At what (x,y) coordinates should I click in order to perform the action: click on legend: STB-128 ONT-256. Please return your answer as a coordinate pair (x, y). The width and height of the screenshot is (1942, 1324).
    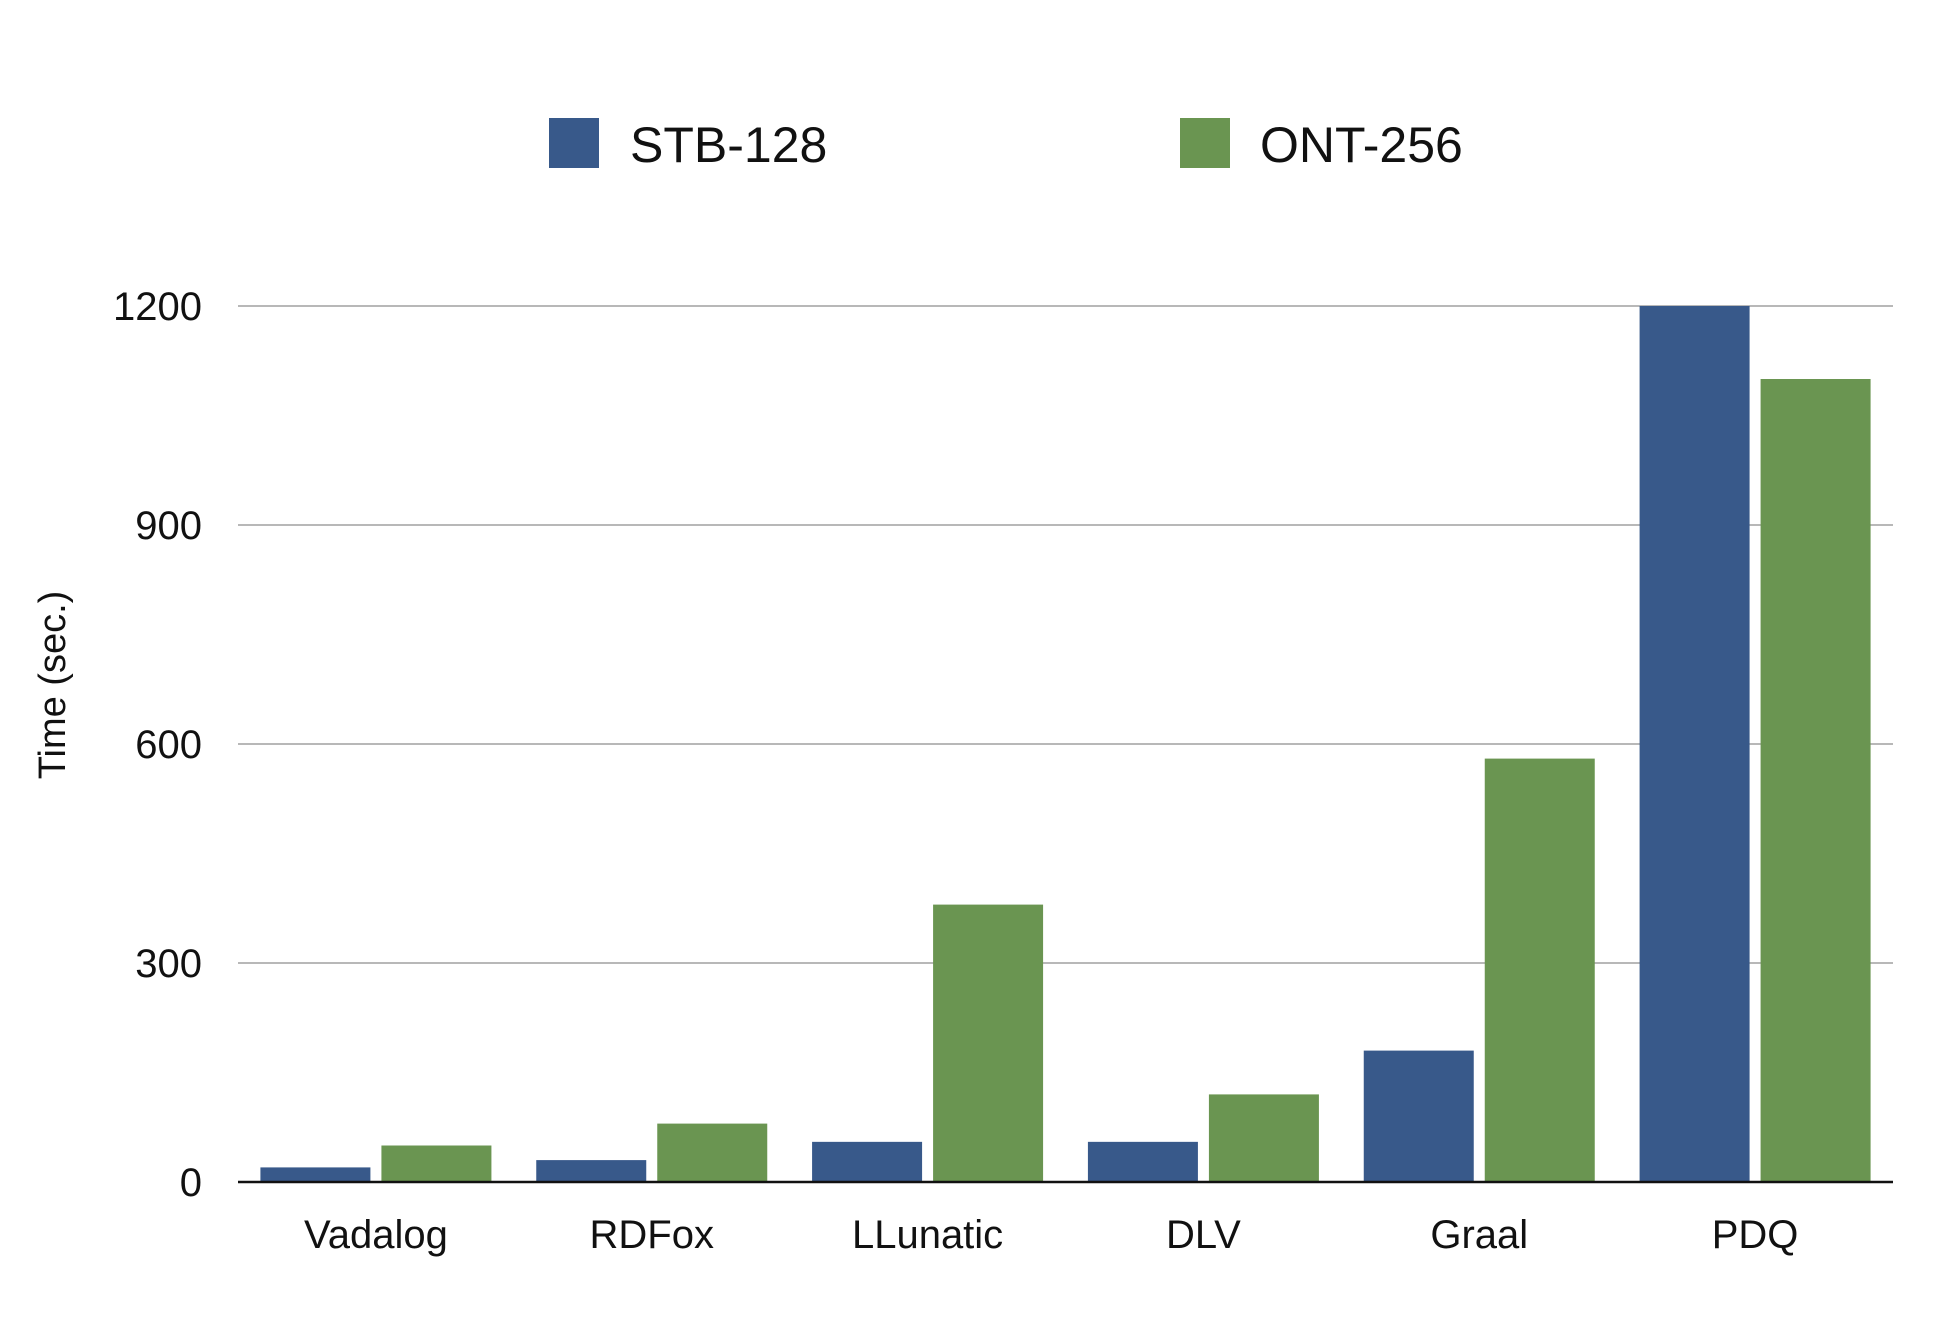
    Looking at the image, I should click on (1006, 145).